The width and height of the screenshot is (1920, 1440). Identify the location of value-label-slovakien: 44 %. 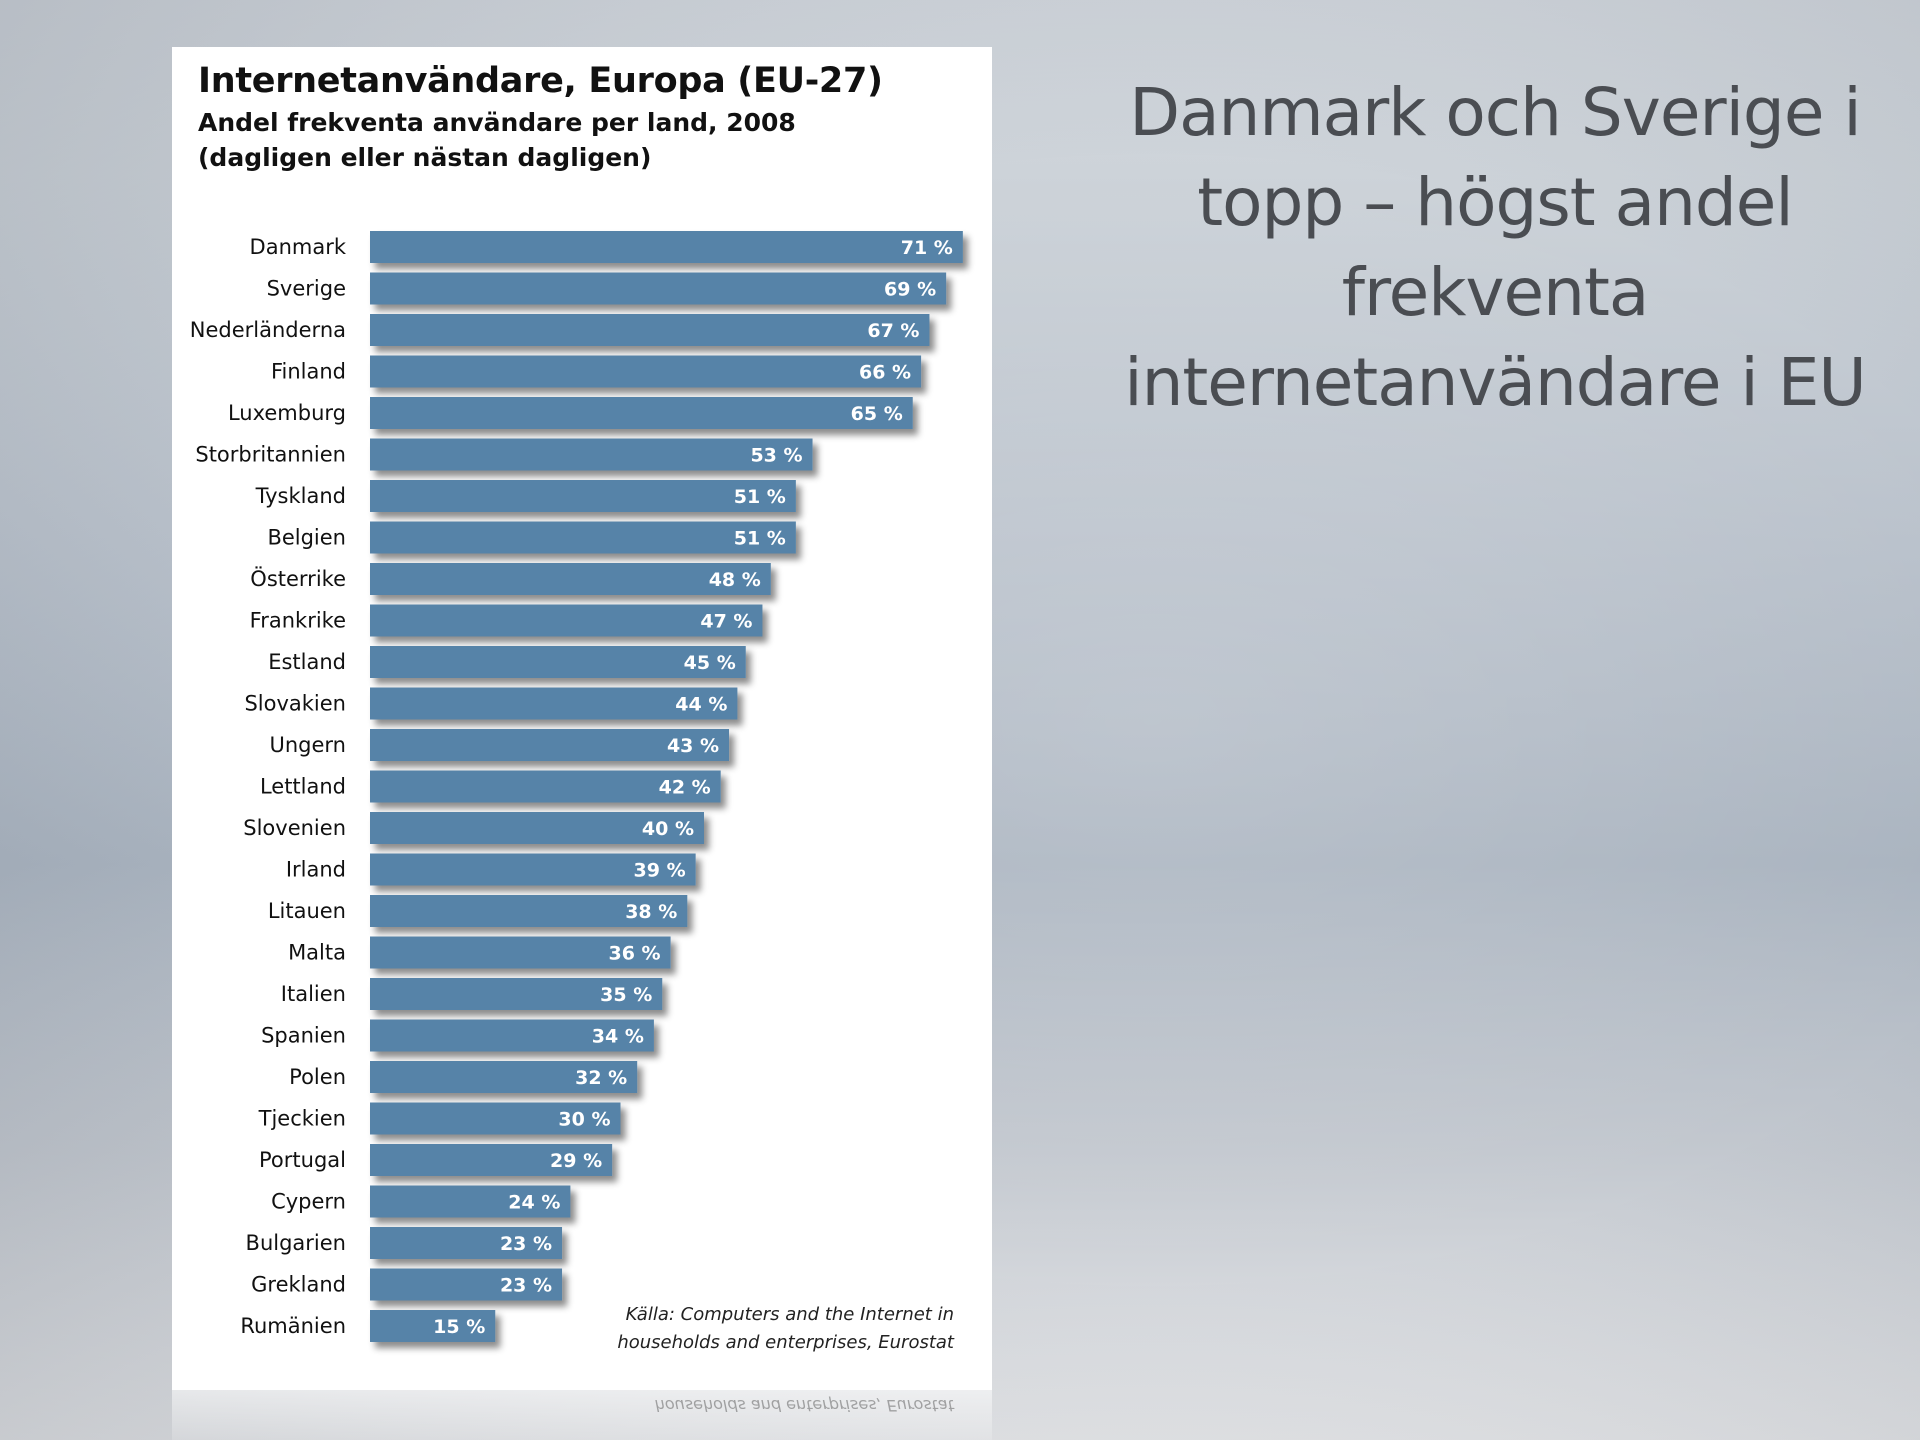
(701, 705).